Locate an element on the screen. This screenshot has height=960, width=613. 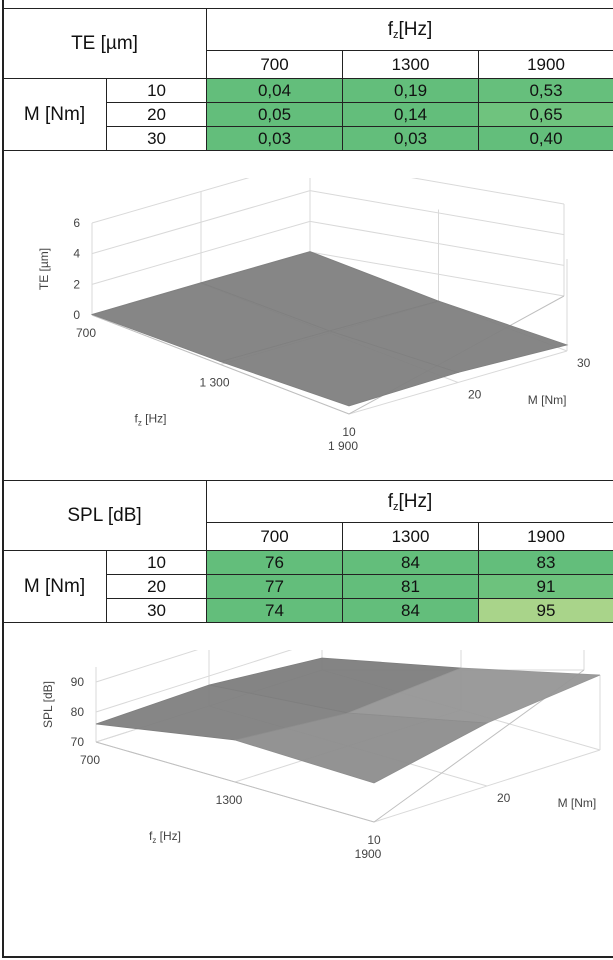
te-col-1300: 1300 is located at coordinates (411, 65).